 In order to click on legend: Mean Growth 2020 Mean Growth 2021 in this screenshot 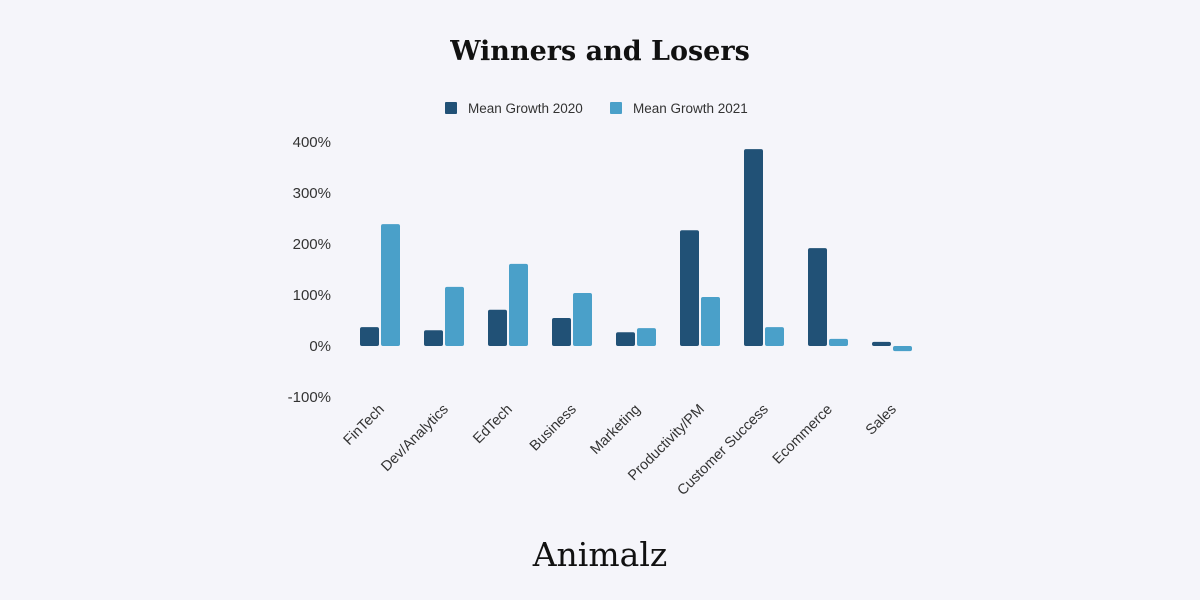, I will do `click(596, 108)`.